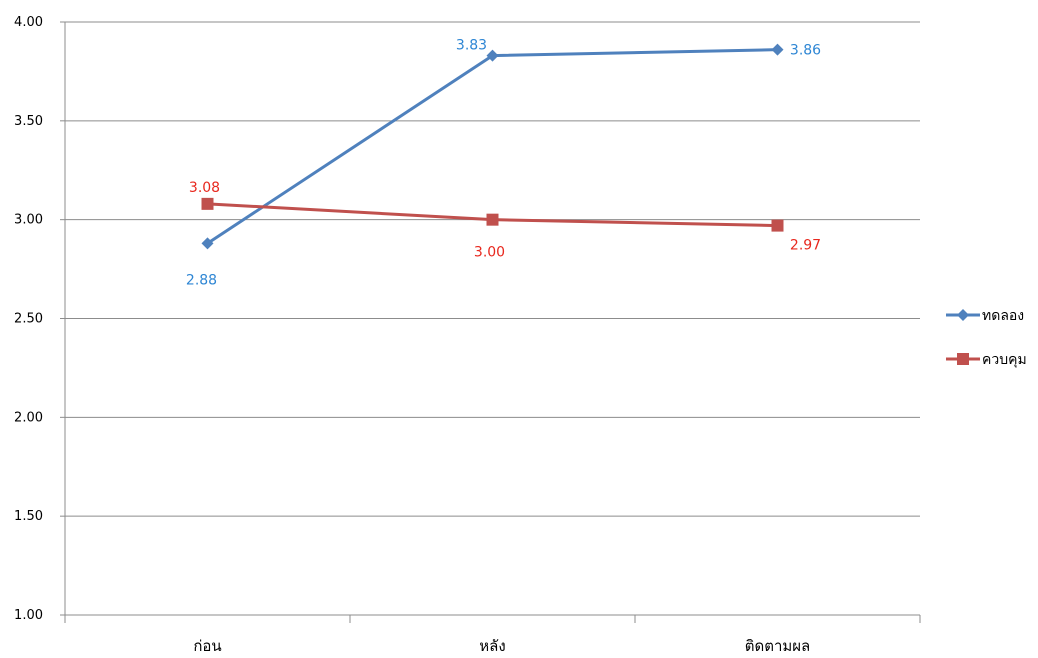  Describe the element at coordinates (805, 51) in the screenshot. I see `data-label: 3.86` at that location.